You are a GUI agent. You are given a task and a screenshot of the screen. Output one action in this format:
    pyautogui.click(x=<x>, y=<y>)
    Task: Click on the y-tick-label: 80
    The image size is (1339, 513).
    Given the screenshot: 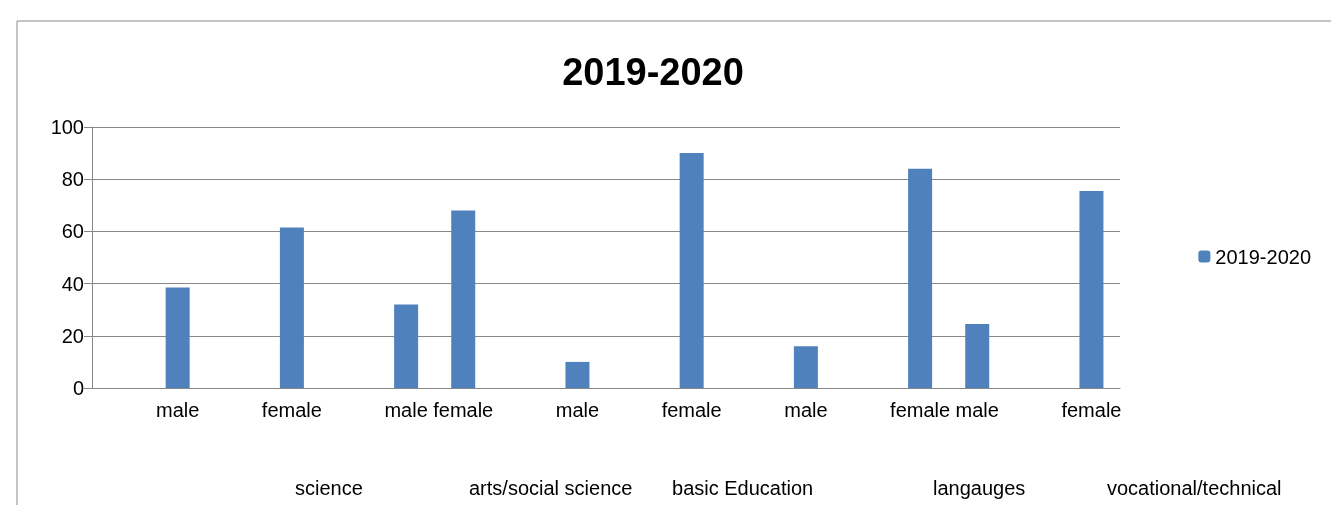 What is the action you would take?
    pyautogui.click(x=72, y=179)
    